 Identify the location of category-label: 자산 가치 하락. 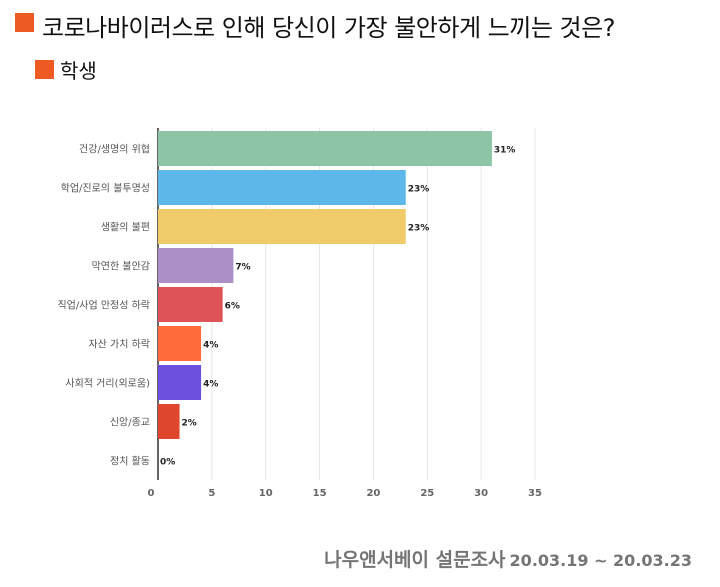
(119, 344).